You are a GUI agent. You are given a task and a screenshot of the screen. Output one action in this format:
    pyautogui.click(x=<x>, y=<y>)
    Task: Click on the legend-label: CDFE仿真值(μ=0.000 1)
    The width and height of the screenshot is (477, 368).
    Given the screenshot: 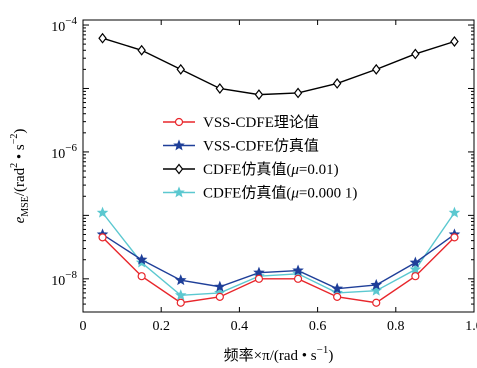 What is the action you would take?
    pyautogui.click(x=280, y=193)
    